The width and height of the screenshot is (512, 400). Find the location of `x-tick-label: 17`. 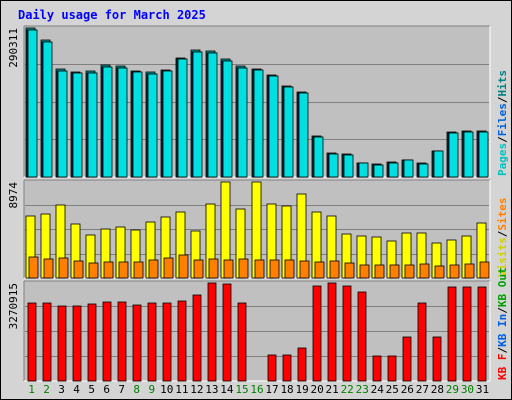

x-tick-label: 17 is located at coordinates (271, 389).